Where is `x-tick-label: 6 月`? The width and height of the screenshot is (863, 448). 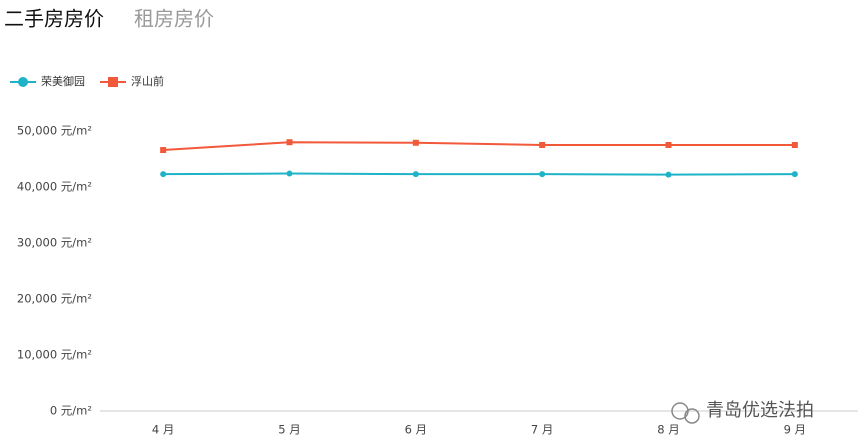
x-tick-label: 6 月 is located at coordinates (416, 430).